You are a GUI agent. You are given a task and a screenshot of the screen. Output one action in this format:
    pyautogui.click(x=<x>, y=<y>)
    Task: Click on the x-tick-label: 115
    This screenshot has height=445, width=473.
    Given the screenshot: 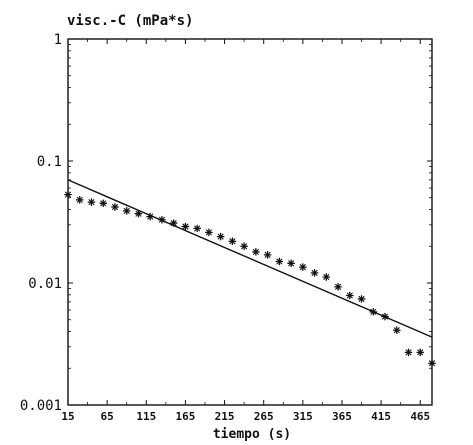 What is the action you would take?
    pyautogui.click(x=146, y=416)
    